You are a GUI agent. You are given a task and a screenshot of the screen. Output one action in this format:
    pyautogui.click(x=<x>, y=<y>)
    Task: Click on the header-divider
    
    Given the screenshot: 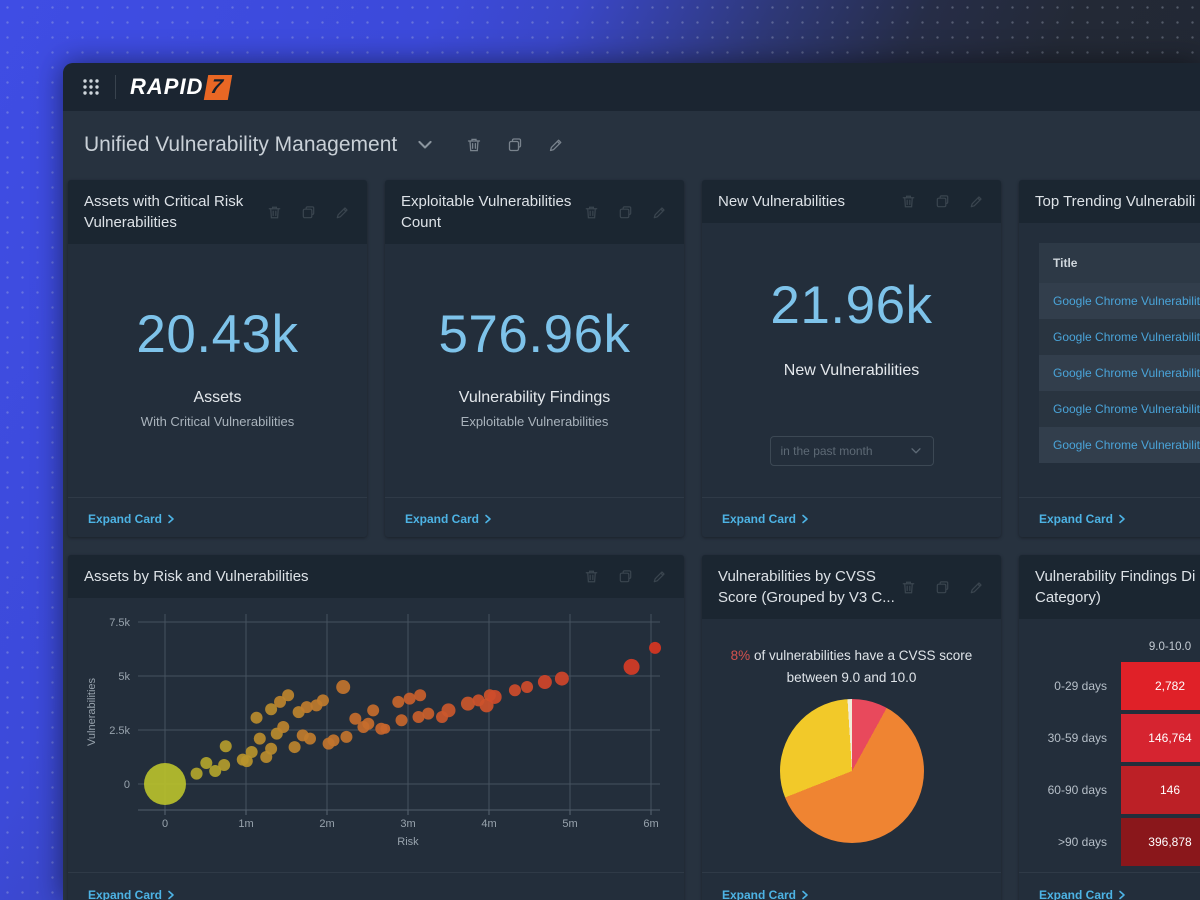 What is the action you would take?
    pyautogui.click(x=115, y=87)
    